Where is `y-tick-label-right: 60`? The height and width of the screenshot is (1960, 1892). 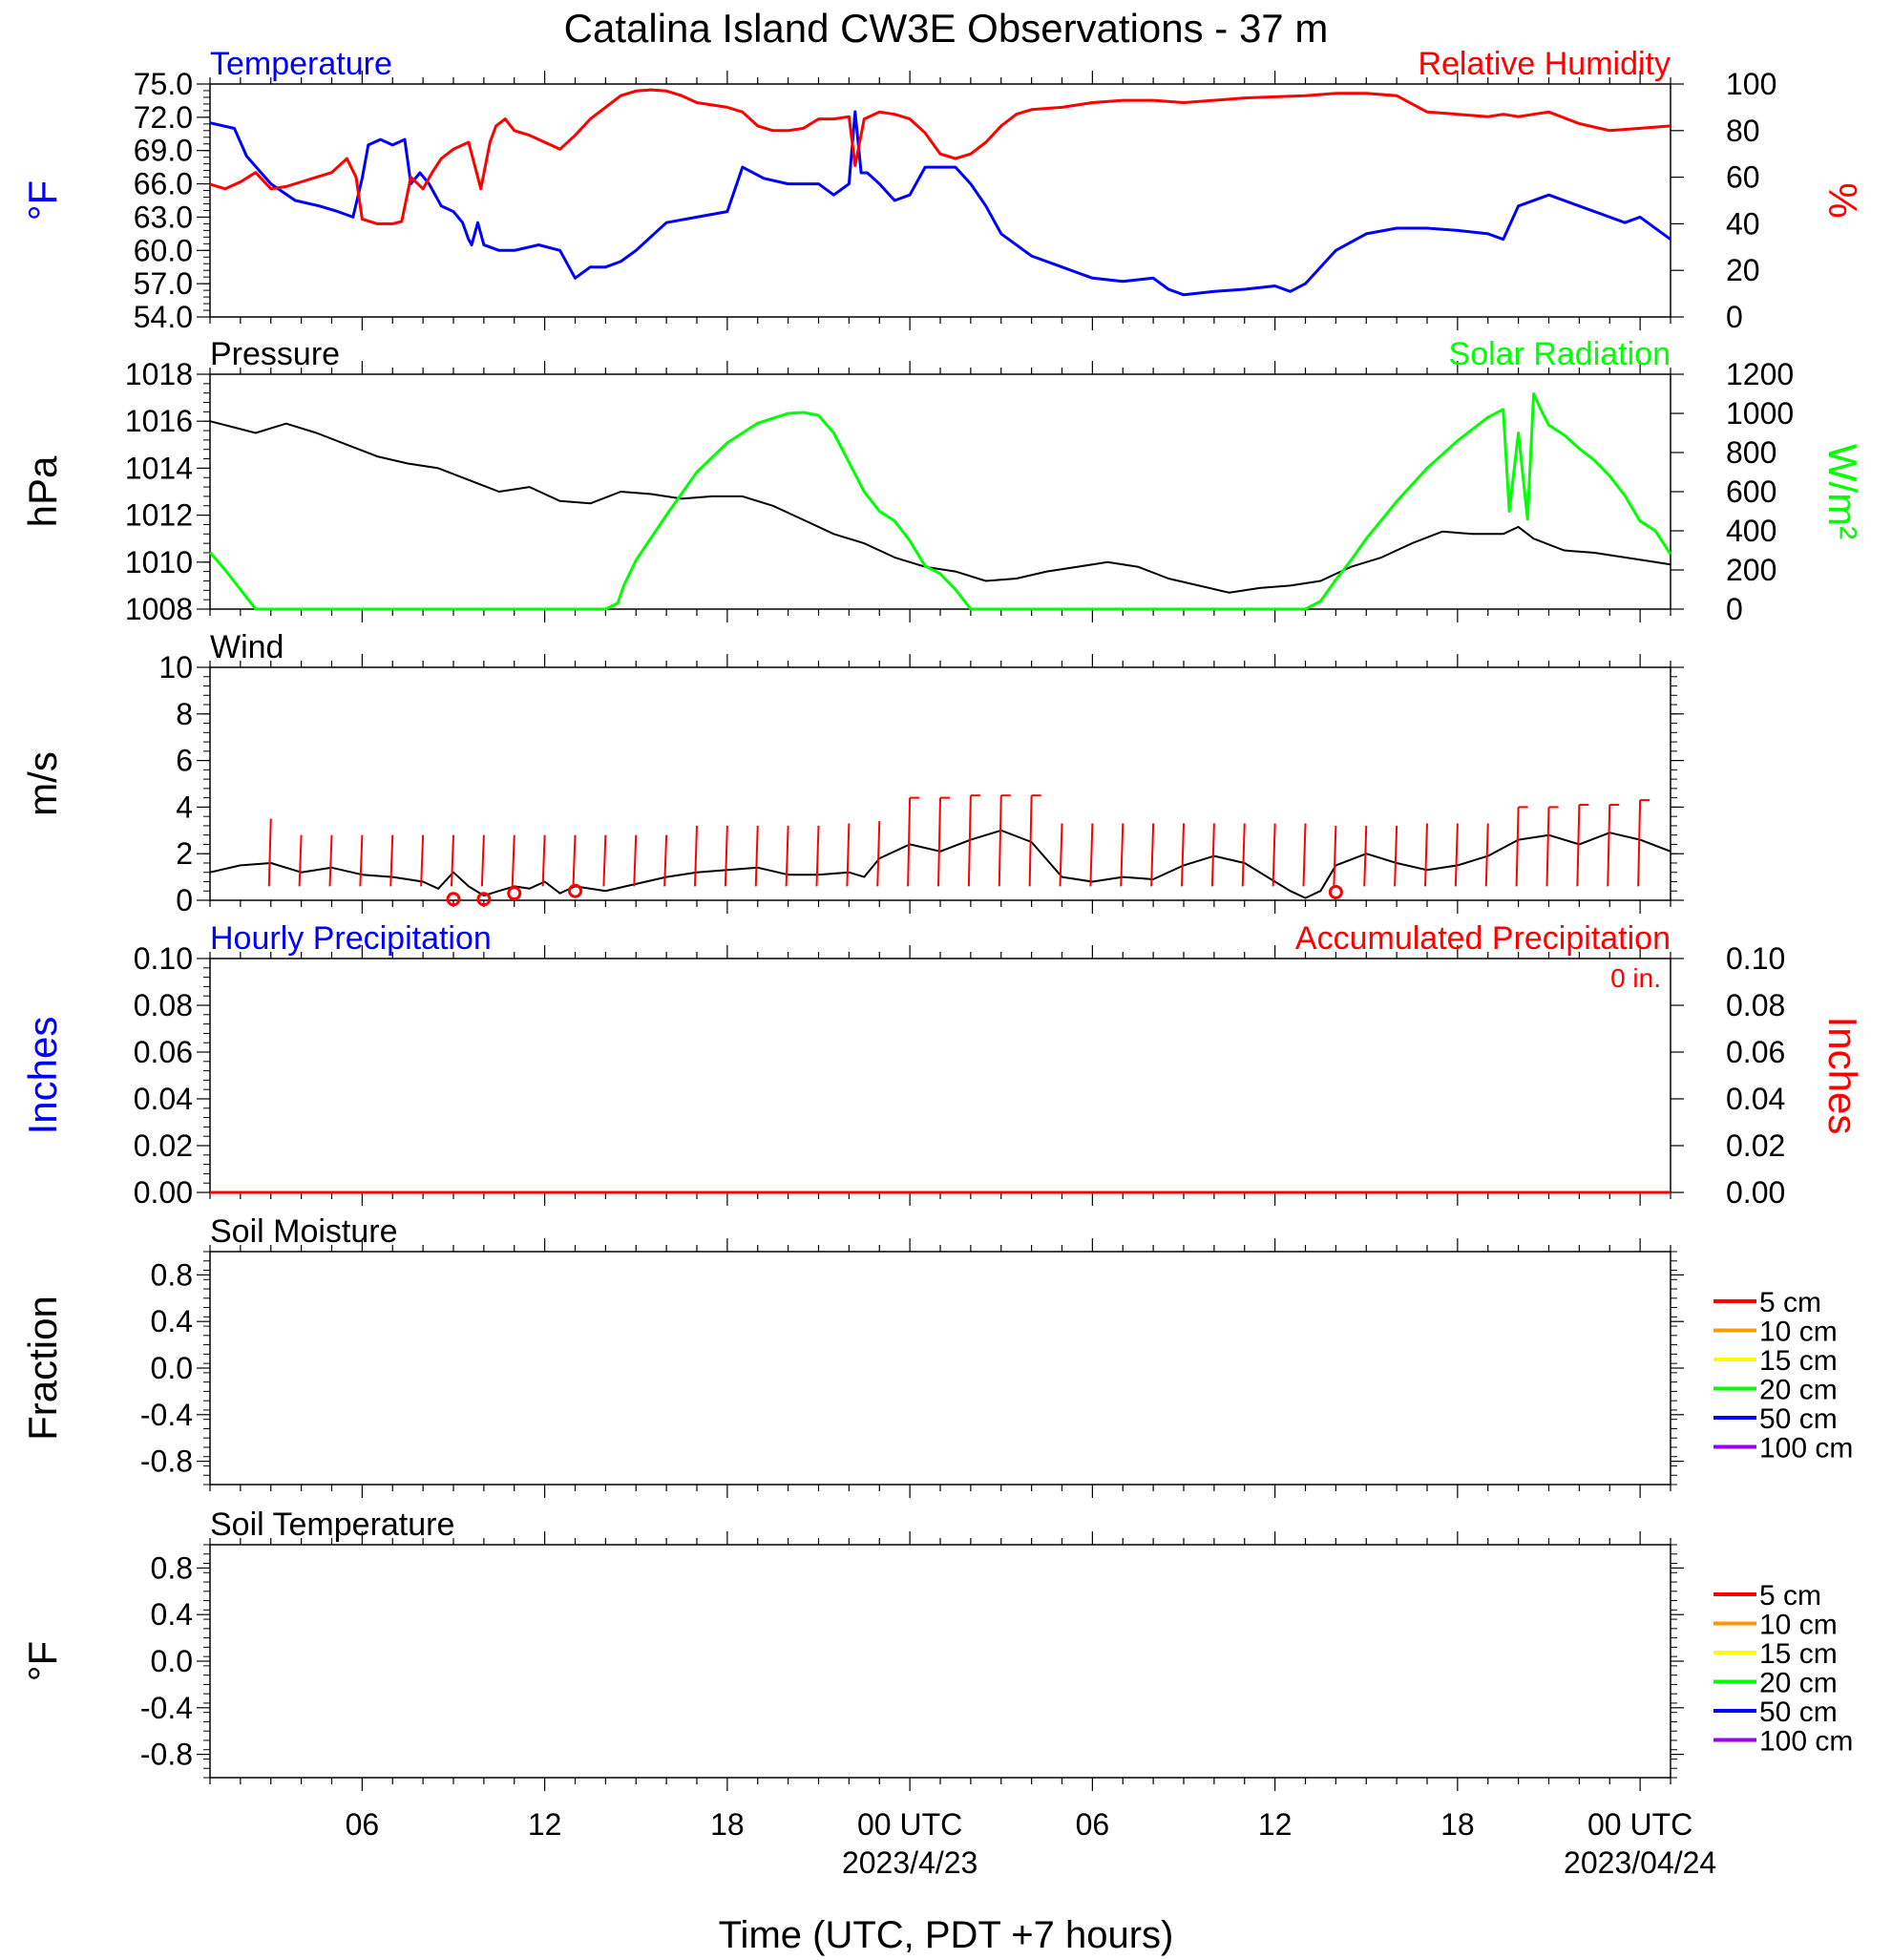 y-tick-label-right: 60 is located at coordinates (1743, 177).